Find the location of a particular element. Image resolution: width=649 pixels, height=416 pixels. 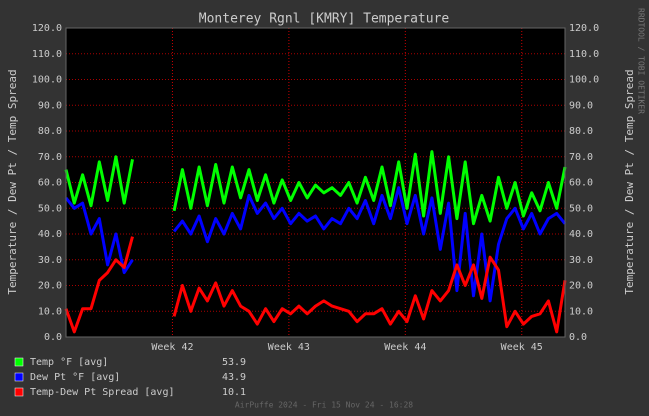

y-tick-label: 110.0 is located at coordinates (47, 54).